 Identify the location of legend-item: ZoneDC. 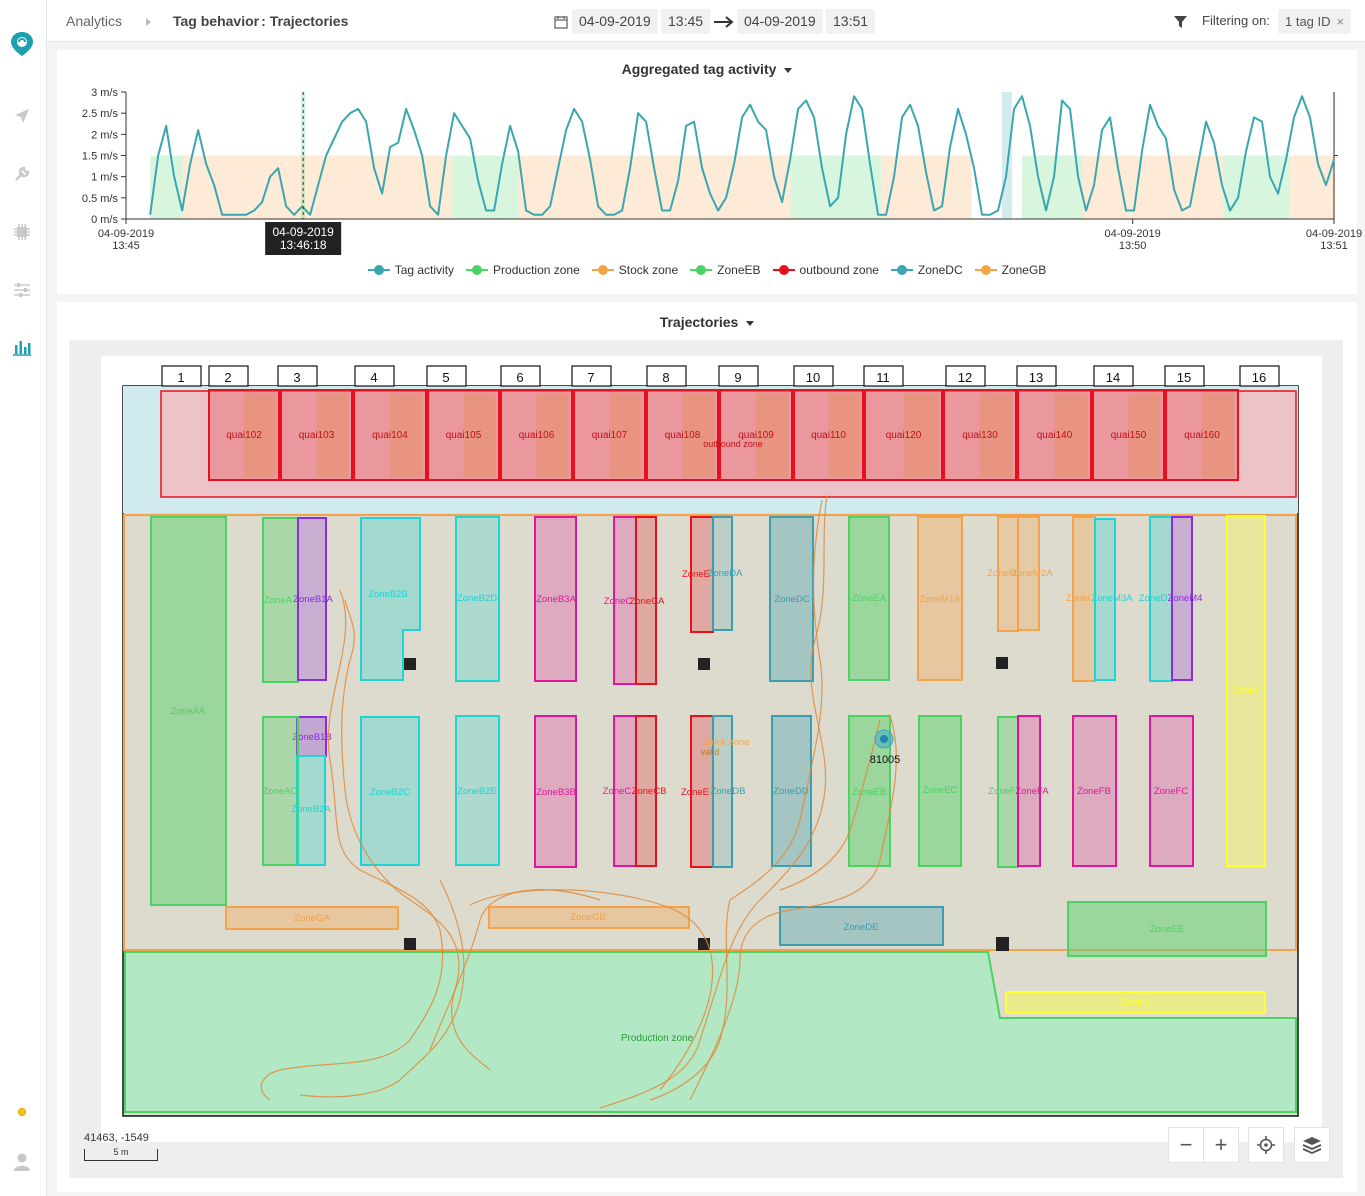
(926, 270).